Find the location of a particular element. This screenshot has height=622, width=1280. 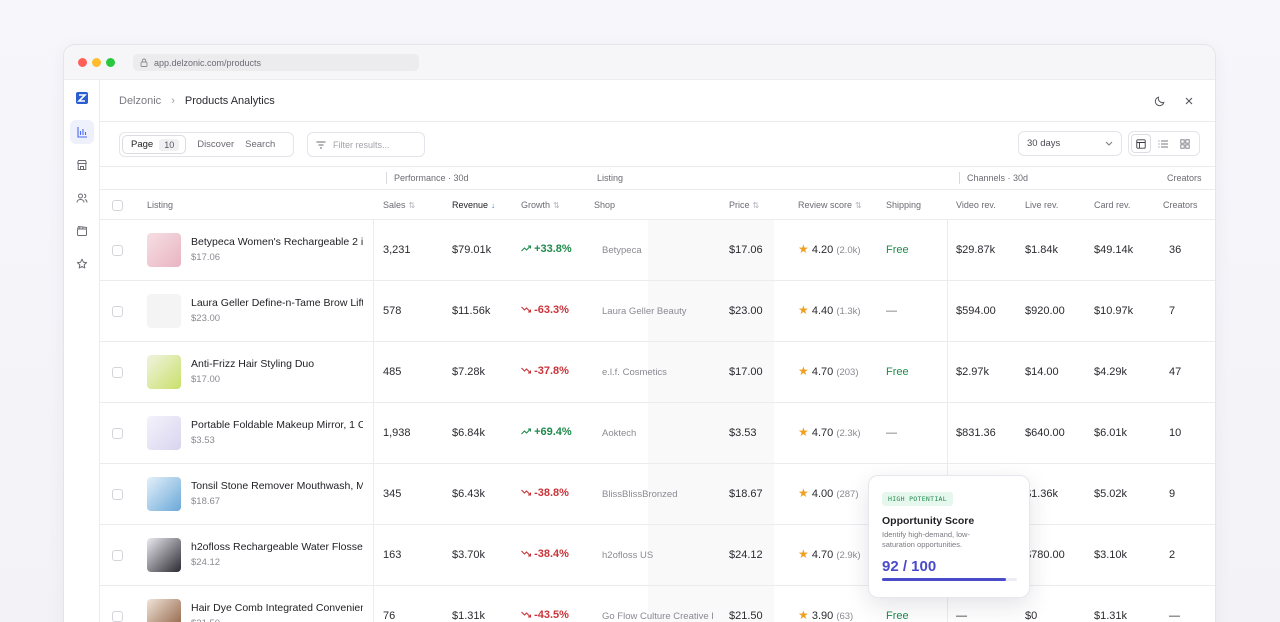

review-count: (2.9k) is located at coordinates (848, 555).